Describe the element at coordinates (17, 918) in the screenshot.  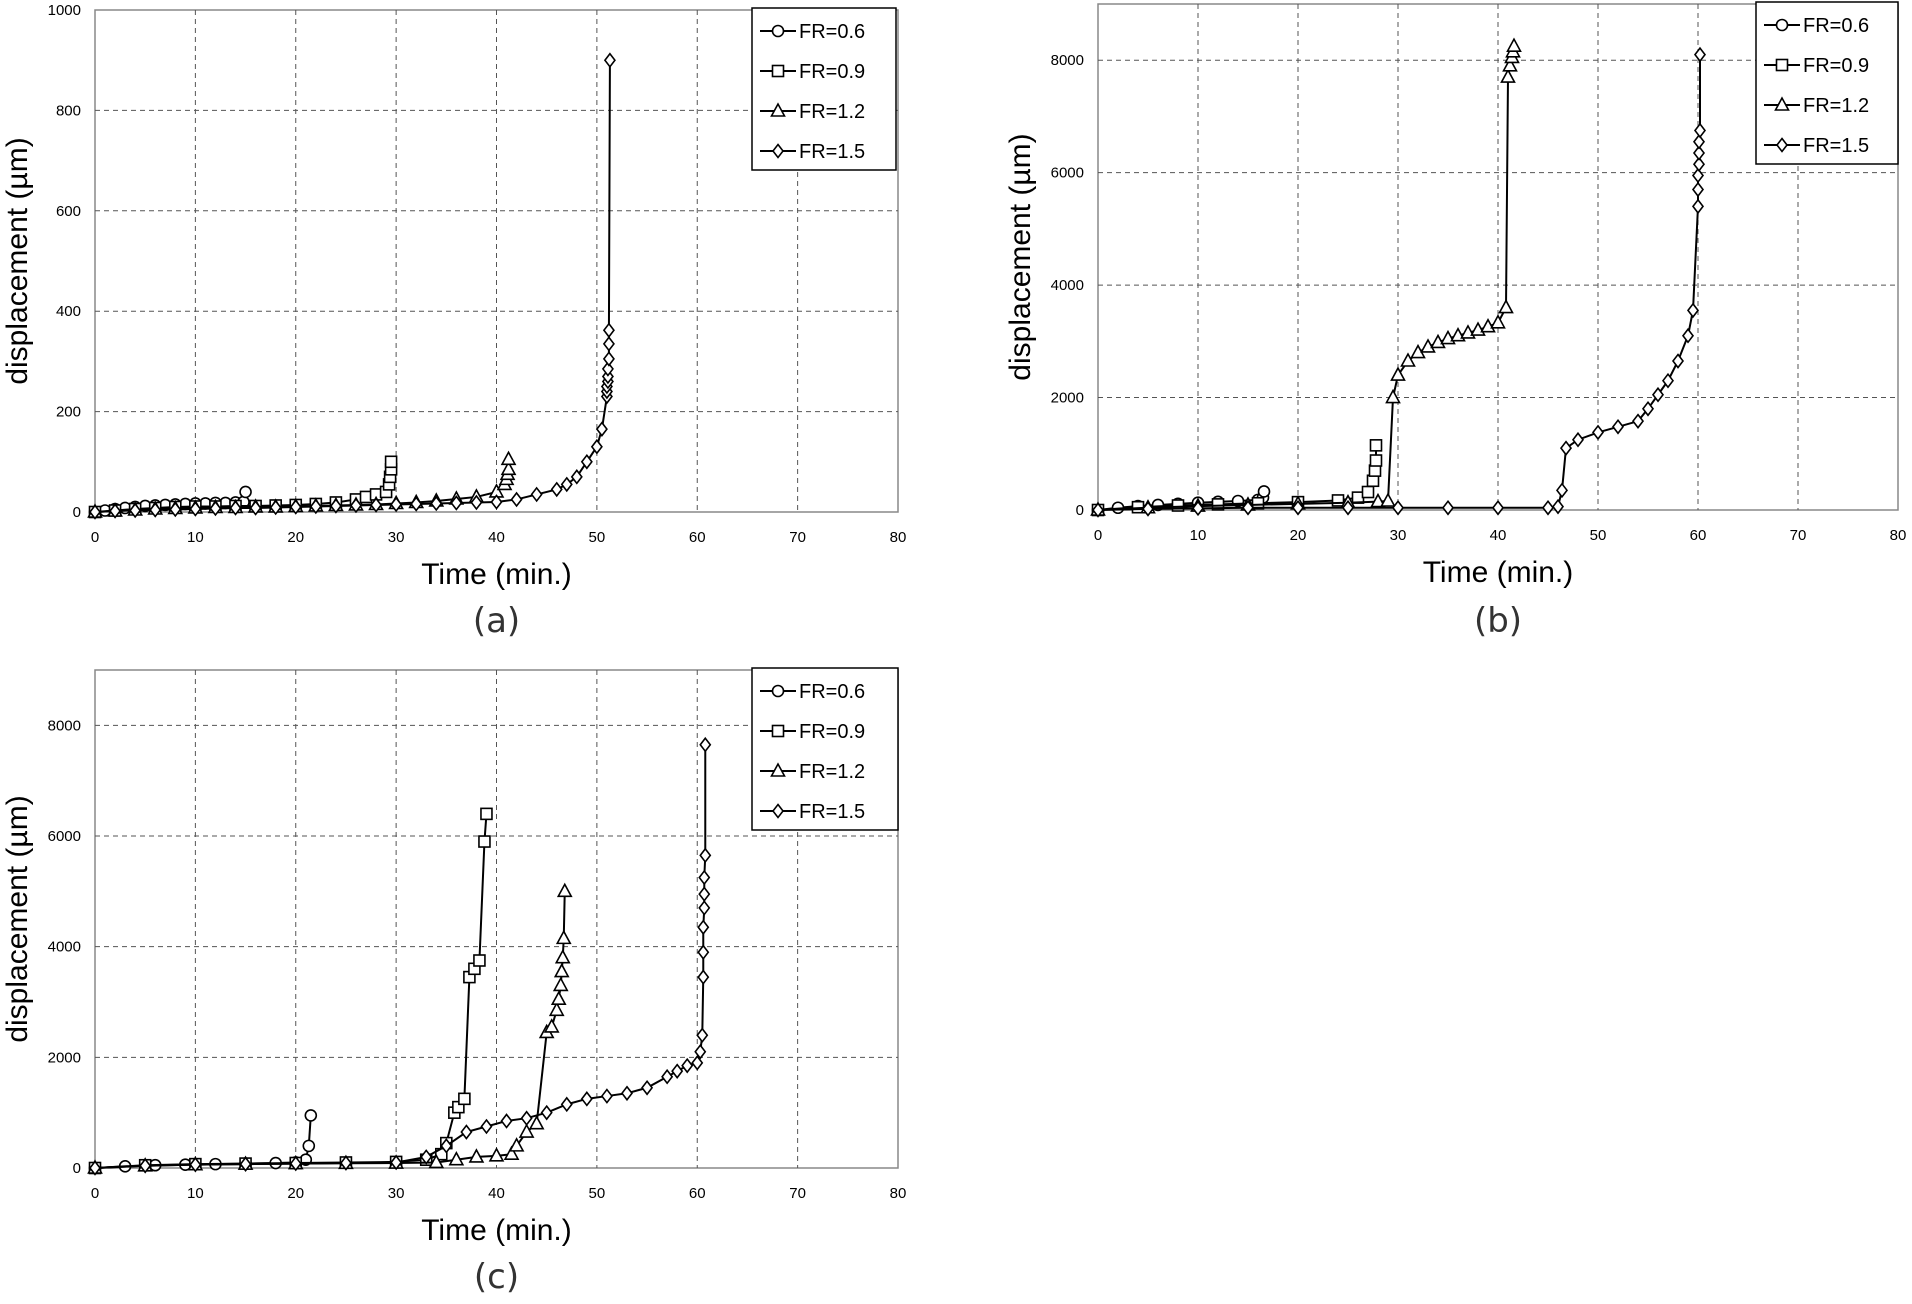
I see `y-axis-title: displacement (µm)` at that location.